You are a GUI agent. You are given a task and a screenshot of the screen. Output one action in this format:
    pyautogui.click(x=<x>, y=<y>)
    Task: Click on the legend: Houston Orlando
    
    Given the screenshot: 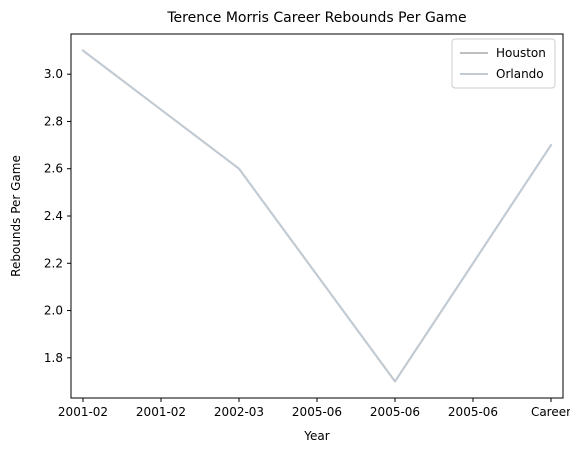 What is the action you would take?
    pyautogui.click(x=503, y=63)
    